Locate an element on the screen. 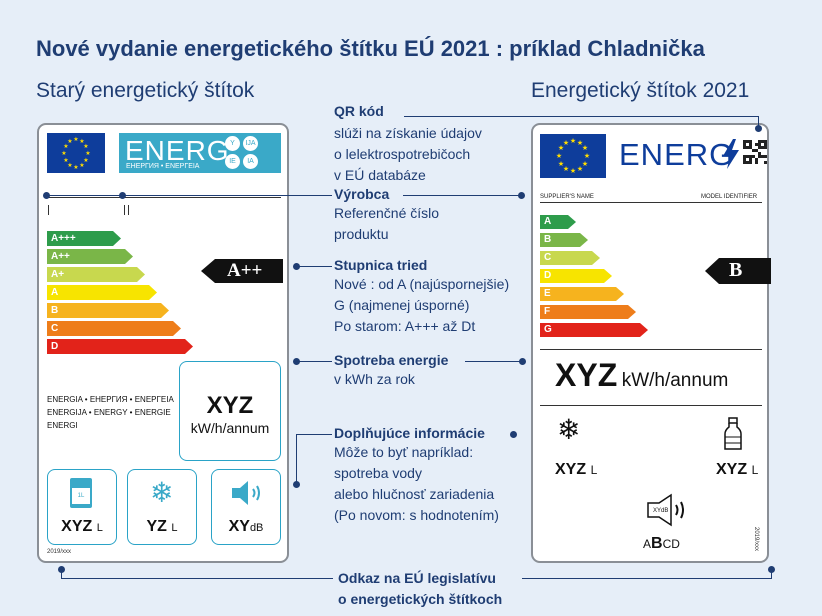 The image size is (822, 616). callout-line: v kWh za rok is located at coordinates (374, 379).